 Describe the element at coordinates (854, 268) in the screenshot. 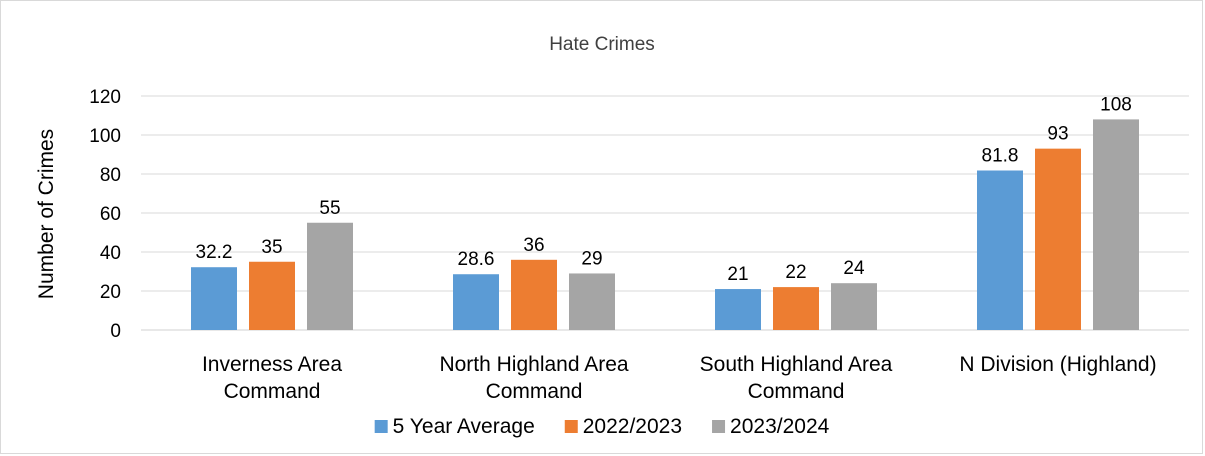

I see `data-label: 24` at that location.